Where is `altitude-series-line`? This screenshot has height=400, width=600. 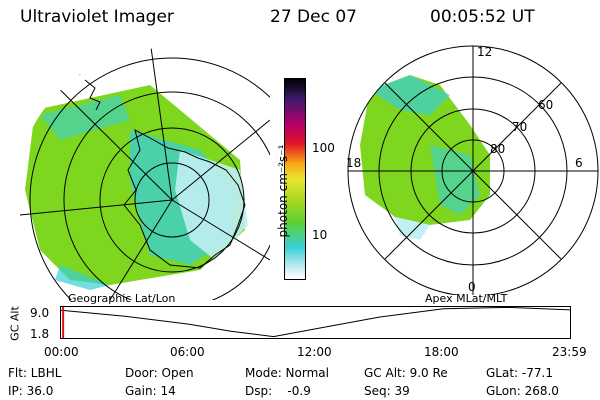
altitude-series-line is located at coordinates (315, 322).